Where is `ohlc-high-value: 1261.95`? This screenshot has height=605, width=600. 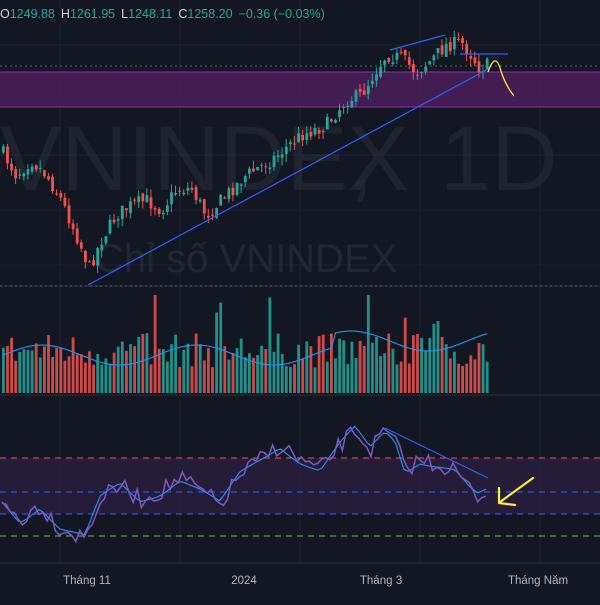 ohlc-high-value: 1261.95 is located at coordinates (92, 14).